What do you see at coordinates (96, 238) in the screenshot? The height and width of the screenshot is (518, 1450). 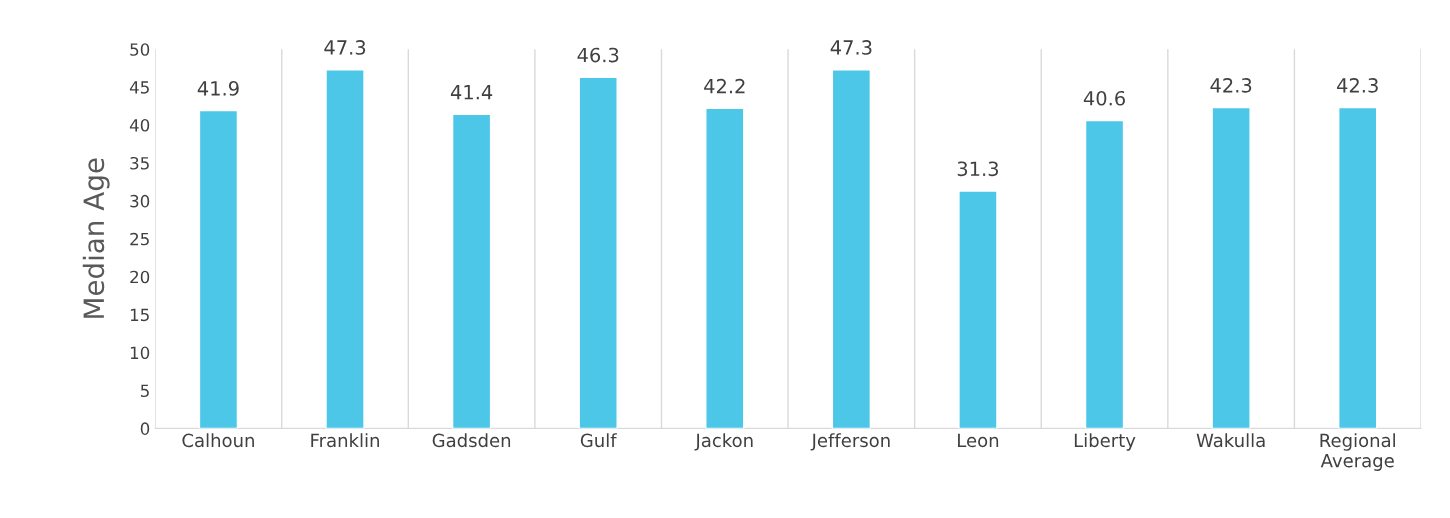 I see `y-axis-title: Median Age` at bounding box center [96, 238].